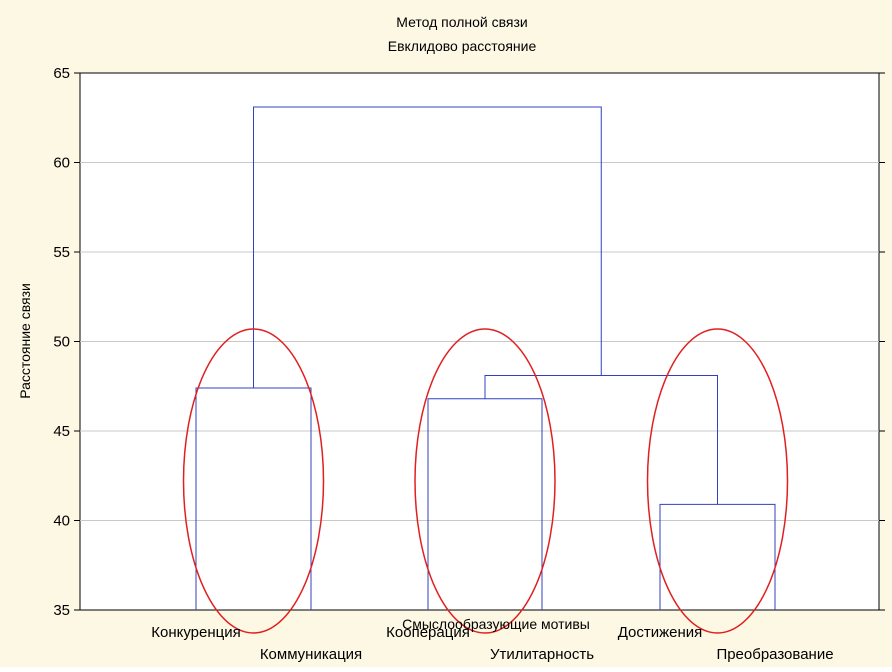  I want to click on leaf-label: Утилитарность, so click(542, 654).